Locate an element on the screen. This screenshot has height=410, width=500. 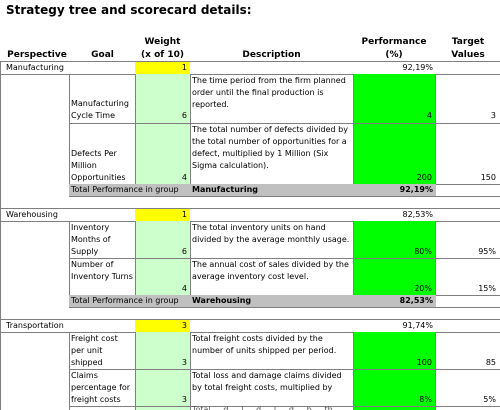
goal-cell: Number of Inventory Turns is located at coordinates (102, 270).